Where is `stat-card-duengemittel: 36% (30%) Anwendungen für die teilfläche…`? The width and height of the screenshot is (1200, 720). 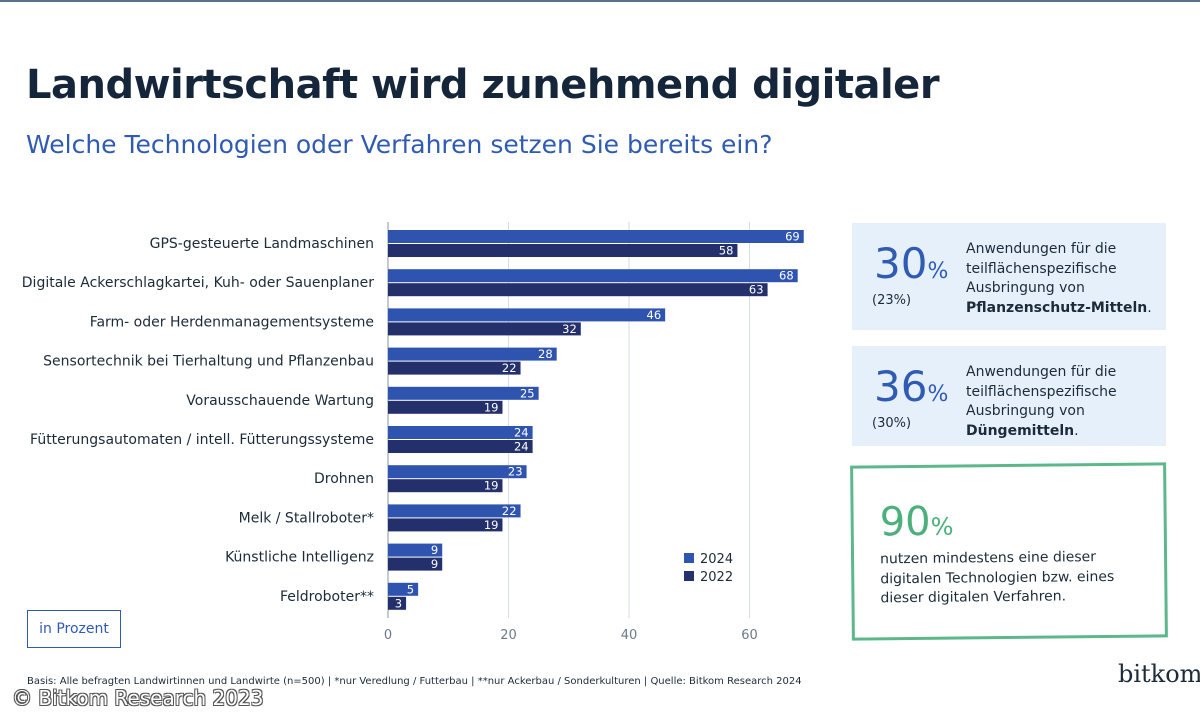
stat-card-duengemittel: 36% (30%) Anwendungen für die teilfläche… is located at coordinates (1009, 396).